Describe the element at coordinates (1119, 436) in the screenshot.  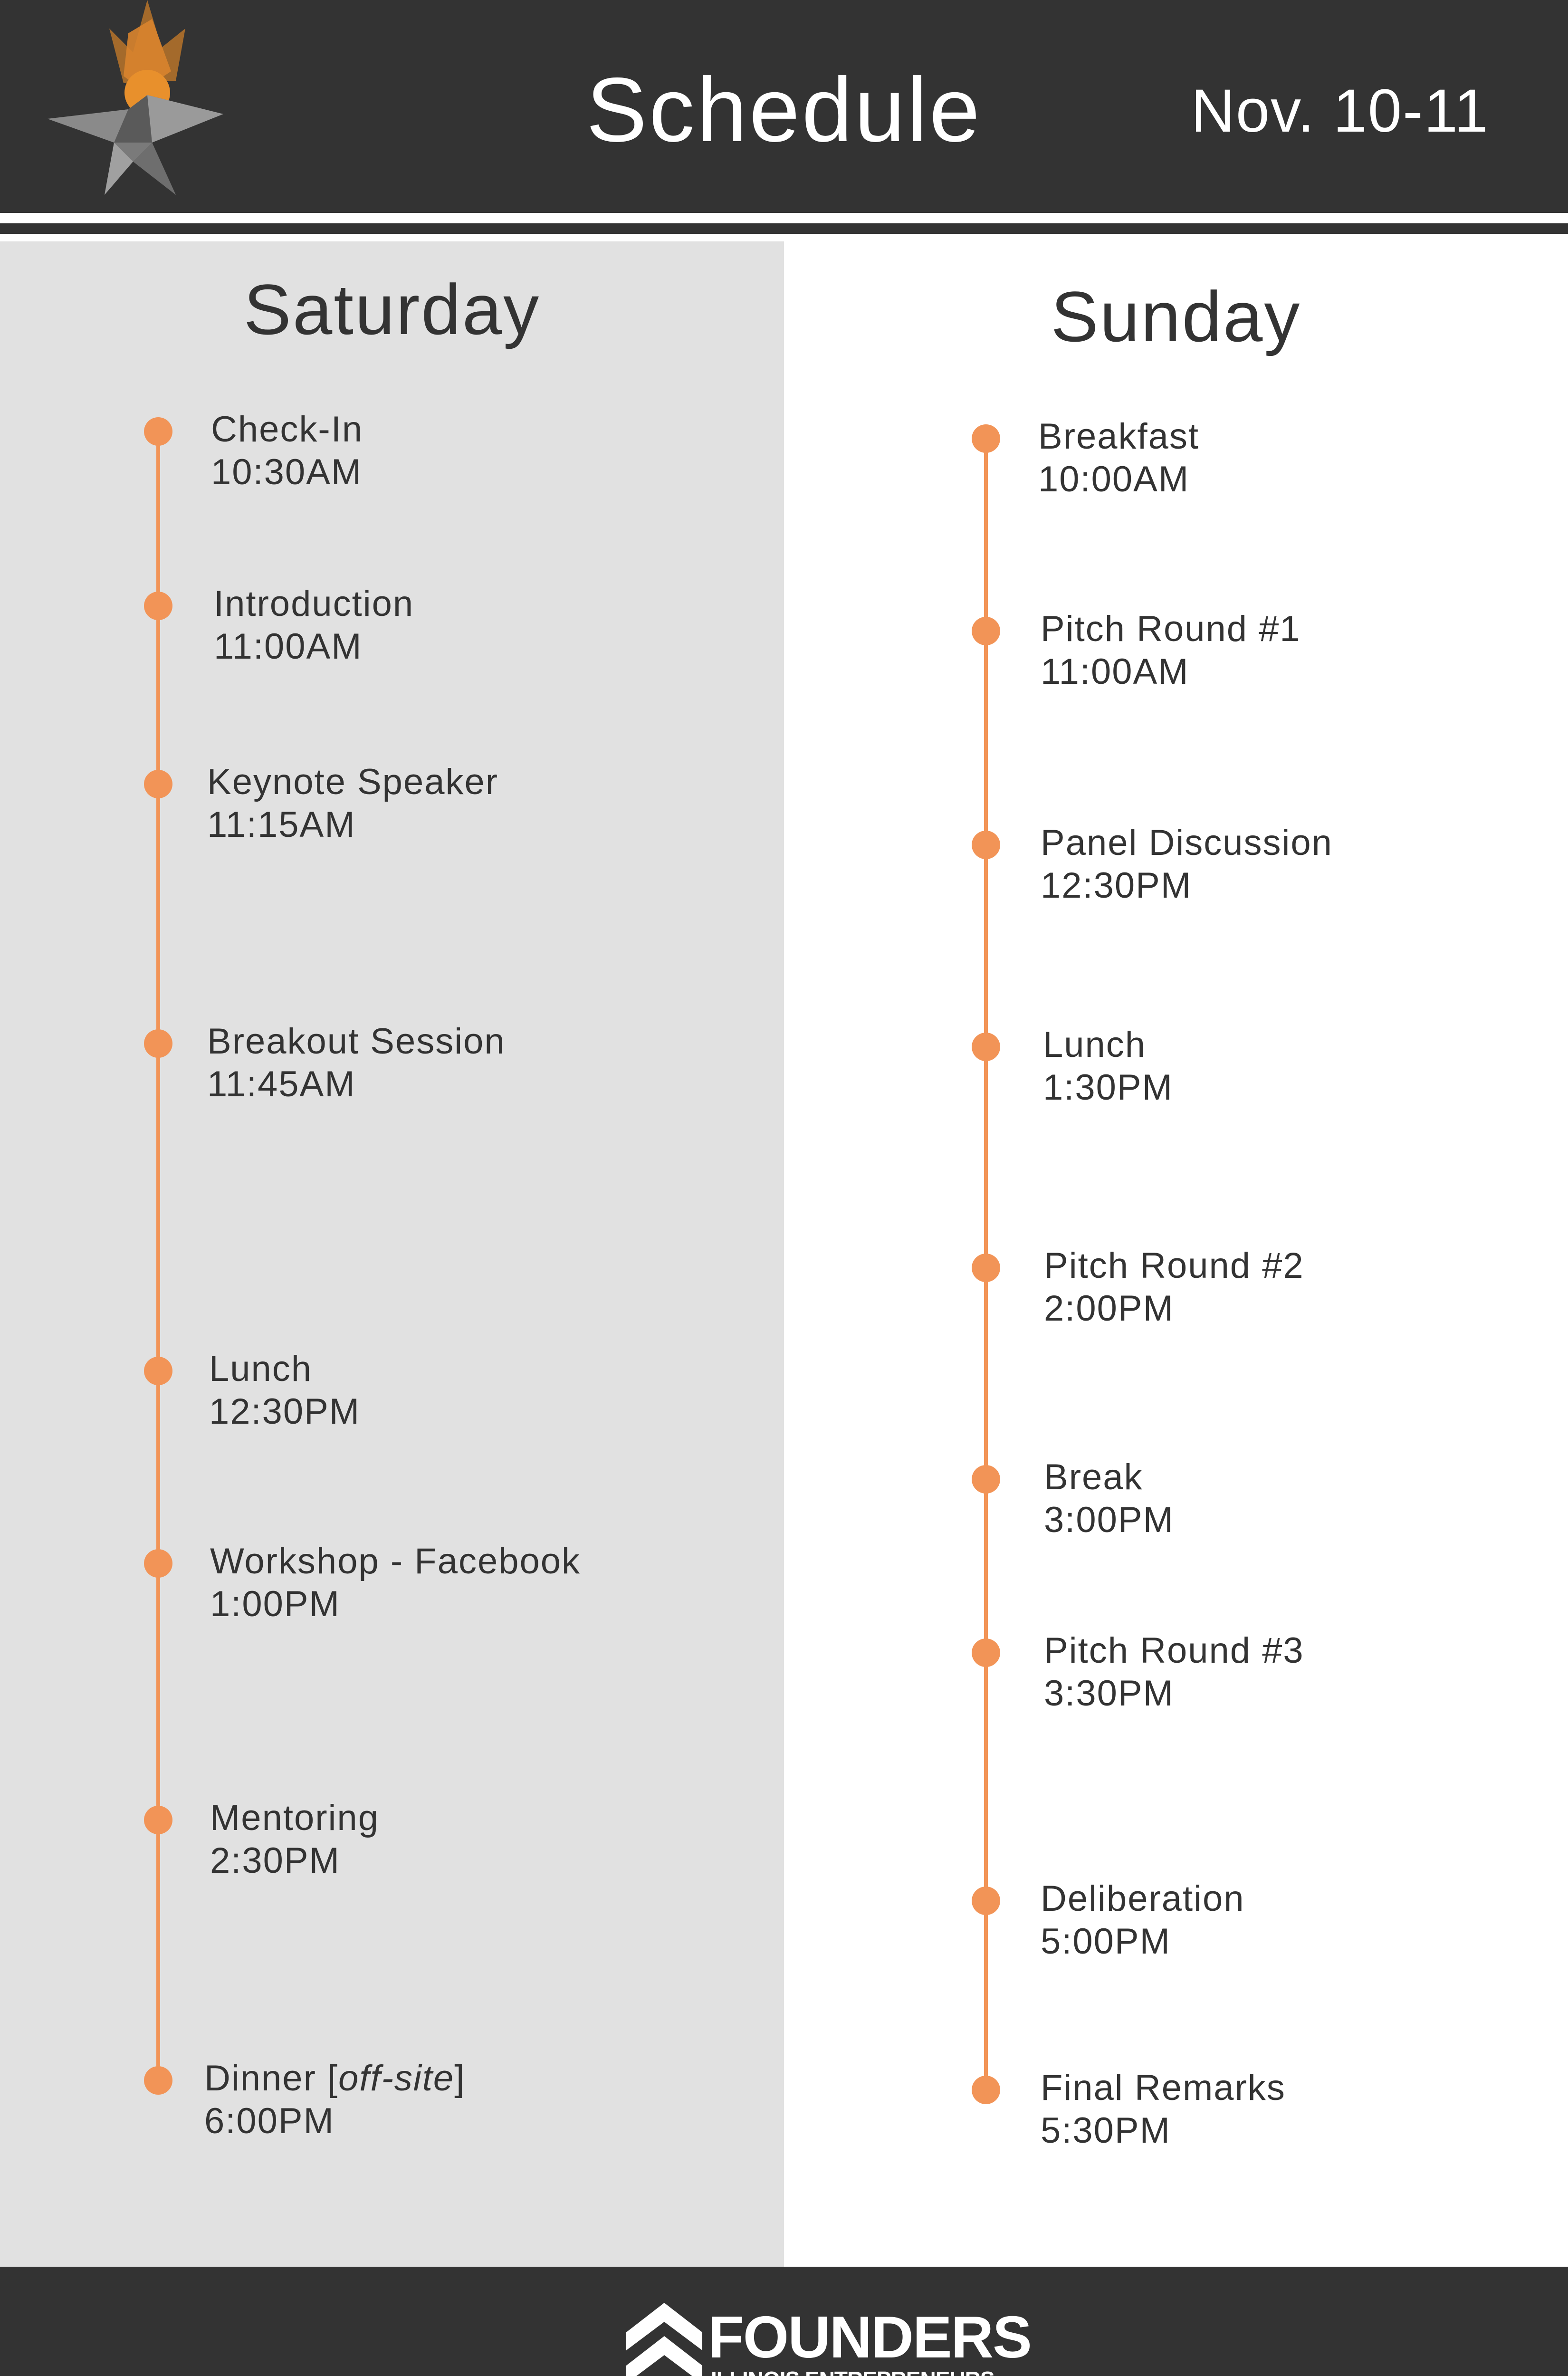
I see `event-name: Breakfast` at that location.